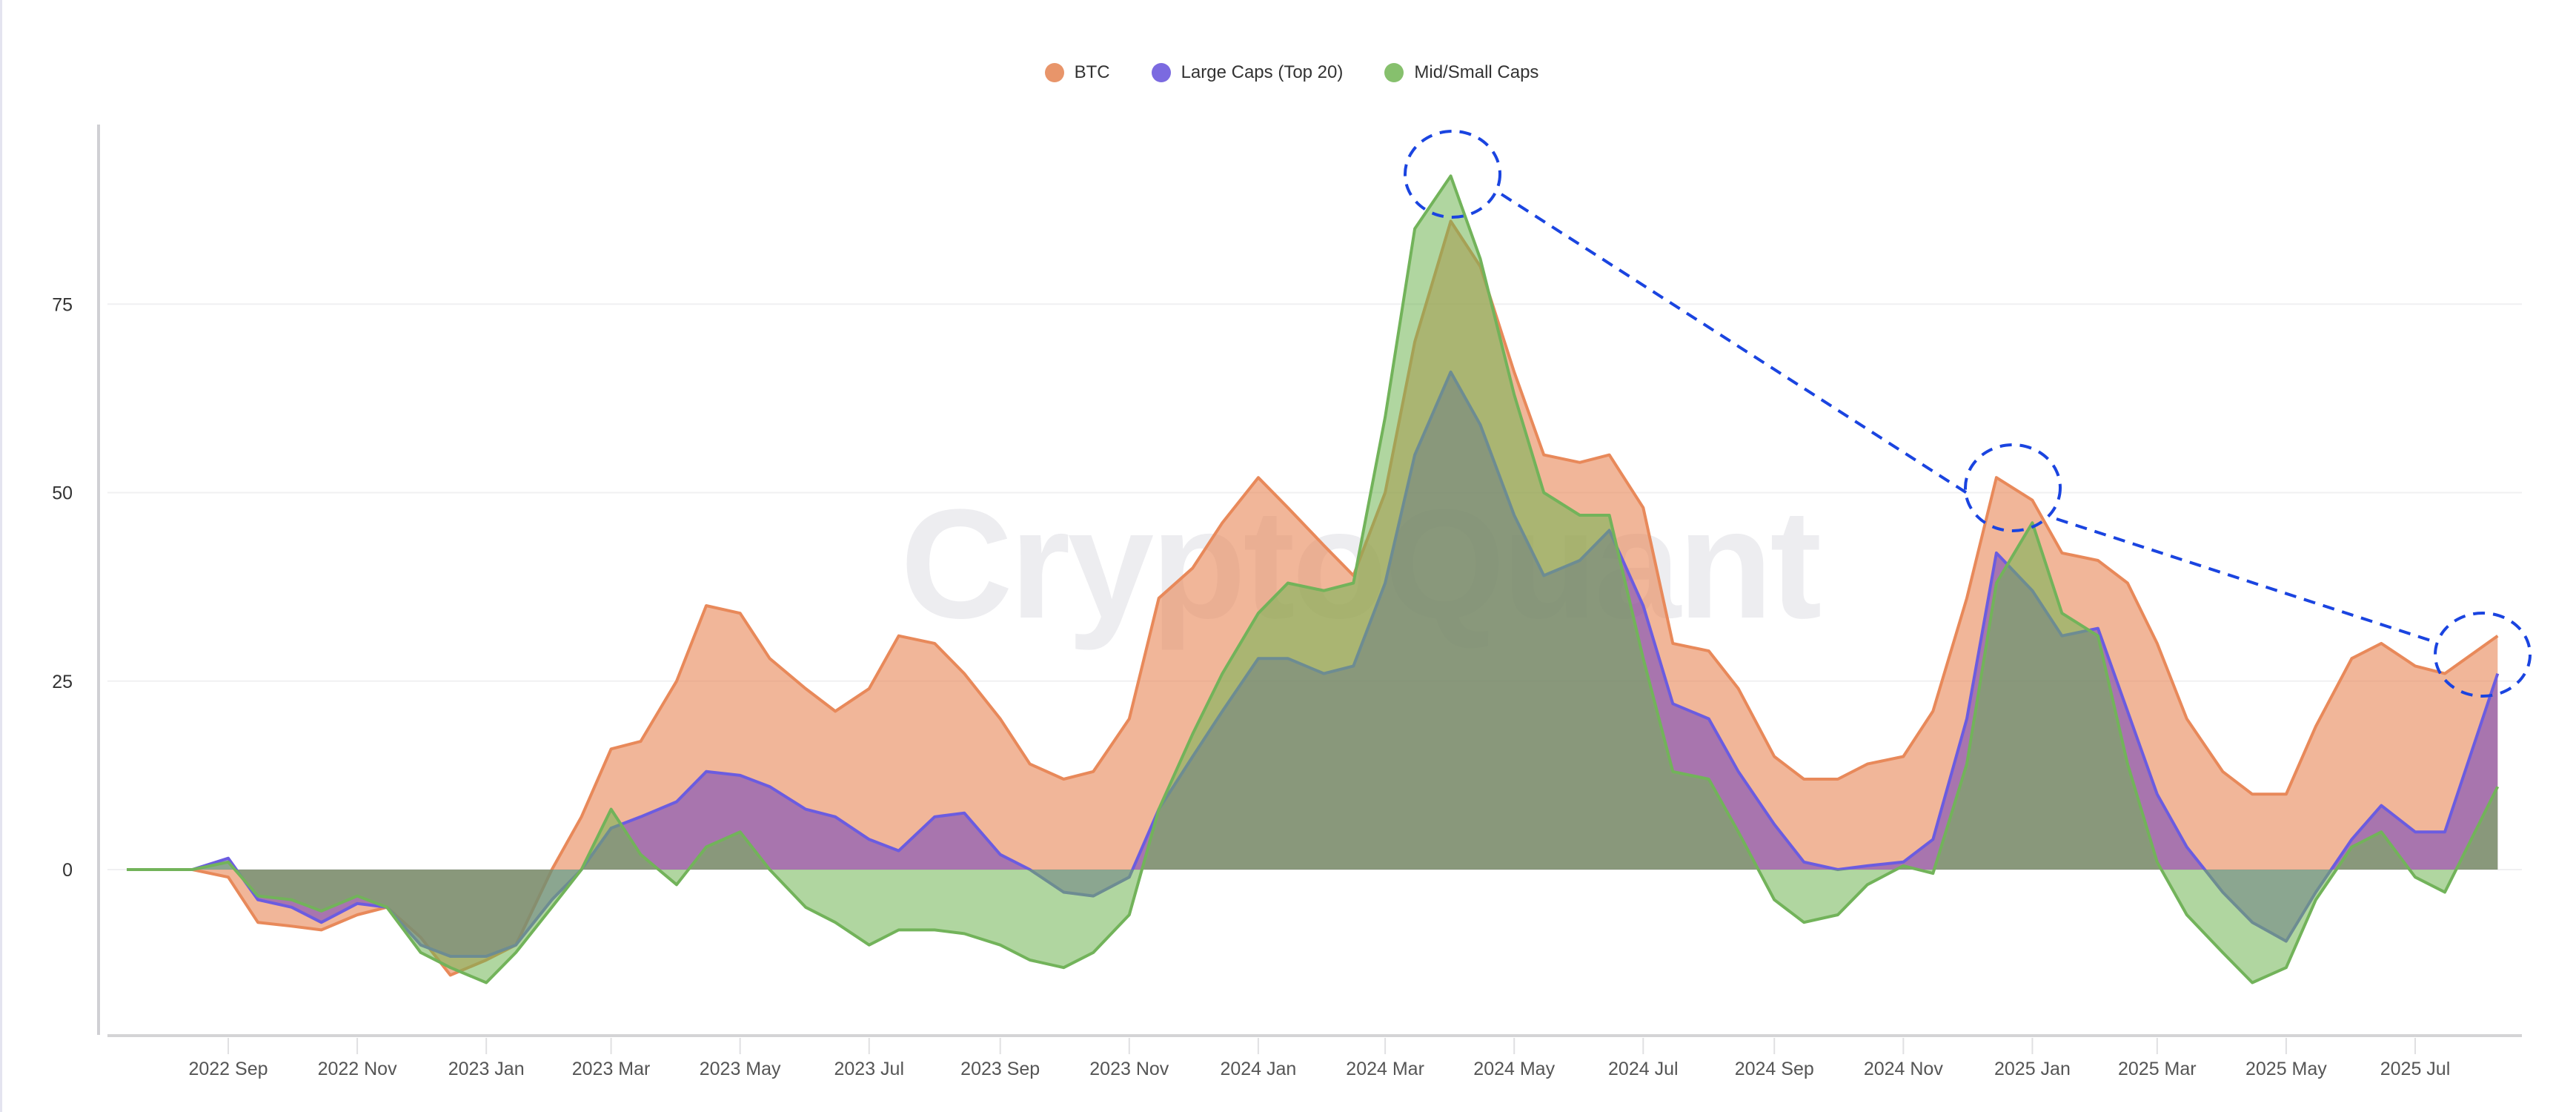 The height and width of the screenshot is (1112, 2576). What do you see at coordinates (486, 1069) in the screenshot?
I see `x-tick-label: 2023 Jan` at bounding box center [486, 1069].